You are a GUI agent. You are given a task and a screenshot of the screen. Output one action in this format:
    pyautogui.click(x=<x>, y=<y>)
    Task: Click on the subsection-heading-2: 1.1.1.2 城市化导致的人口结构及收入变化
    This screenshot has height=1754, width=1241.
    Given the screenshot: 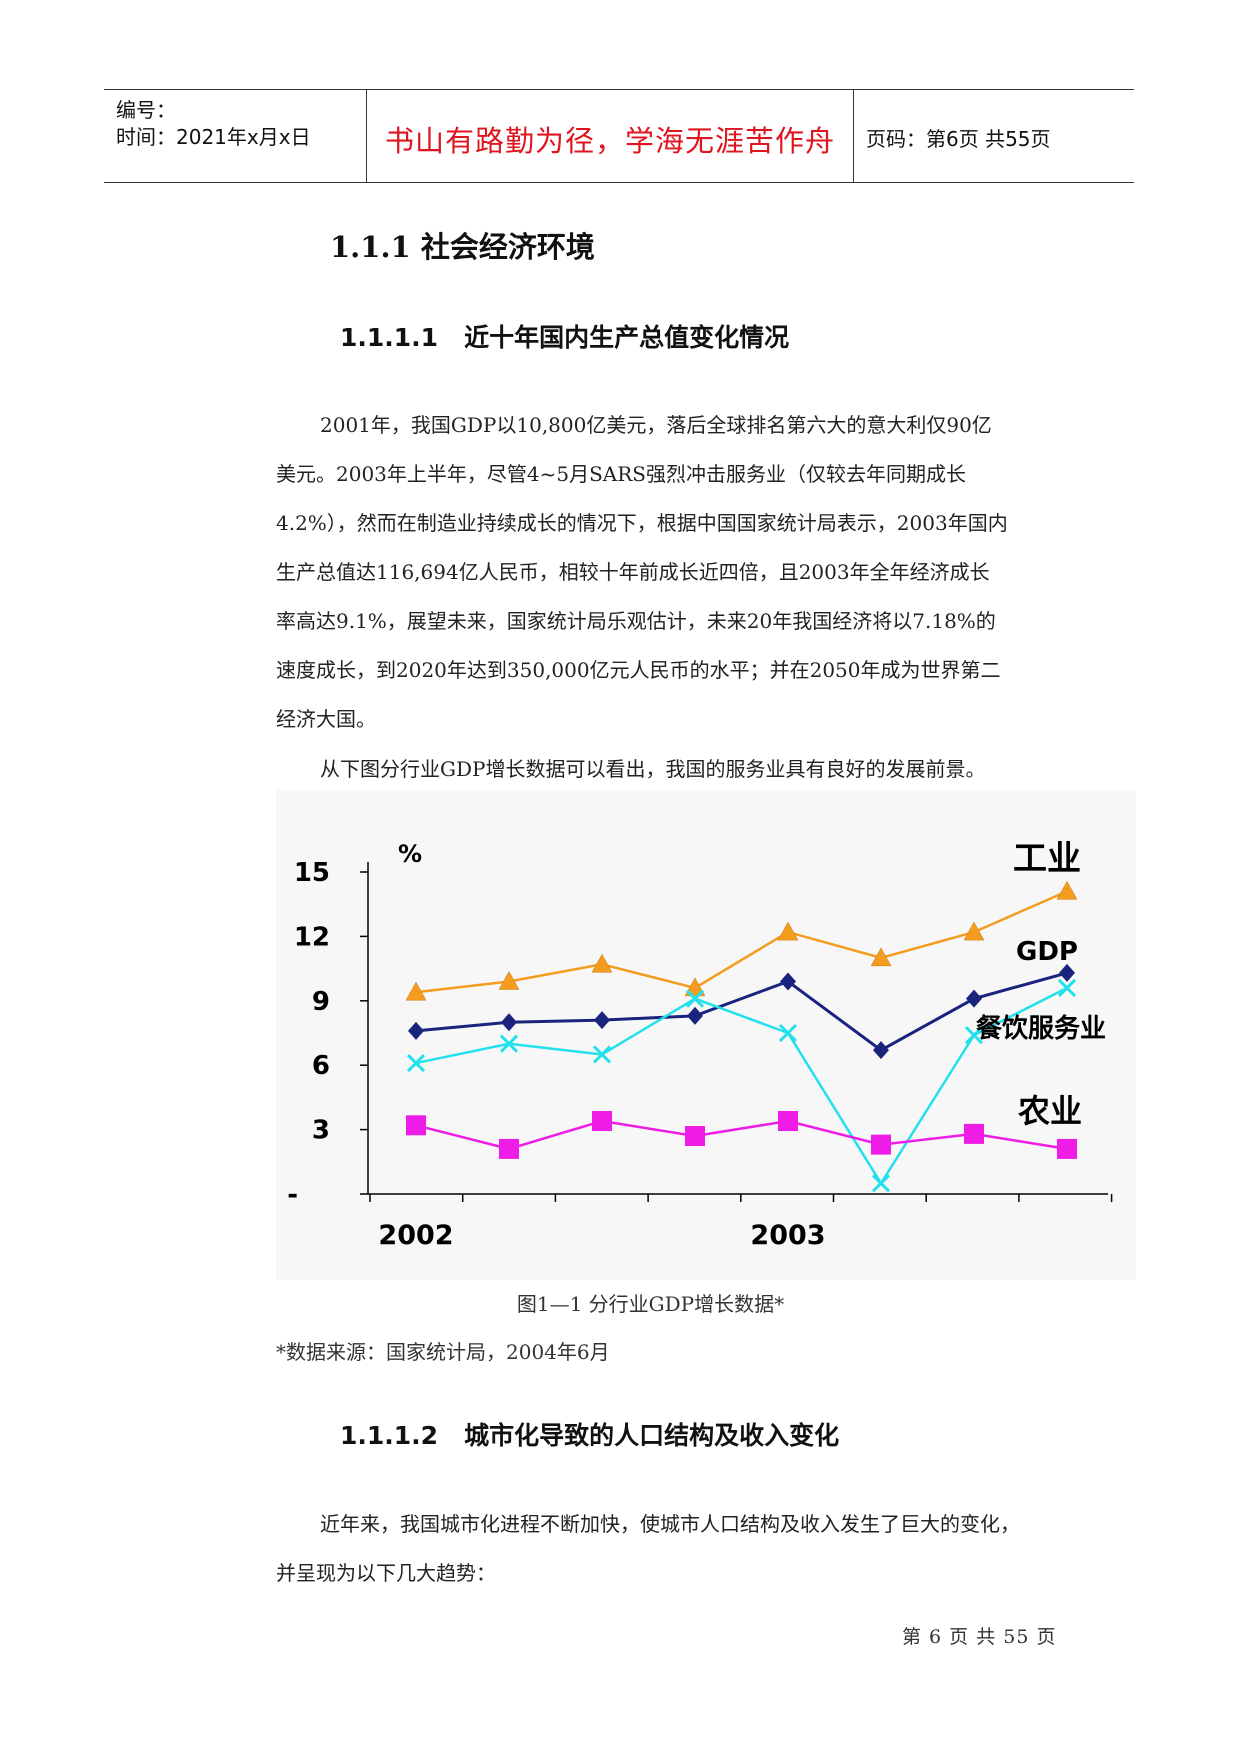 What is the action you would take?
    pyautogui.click(x=589, y=1434)
    